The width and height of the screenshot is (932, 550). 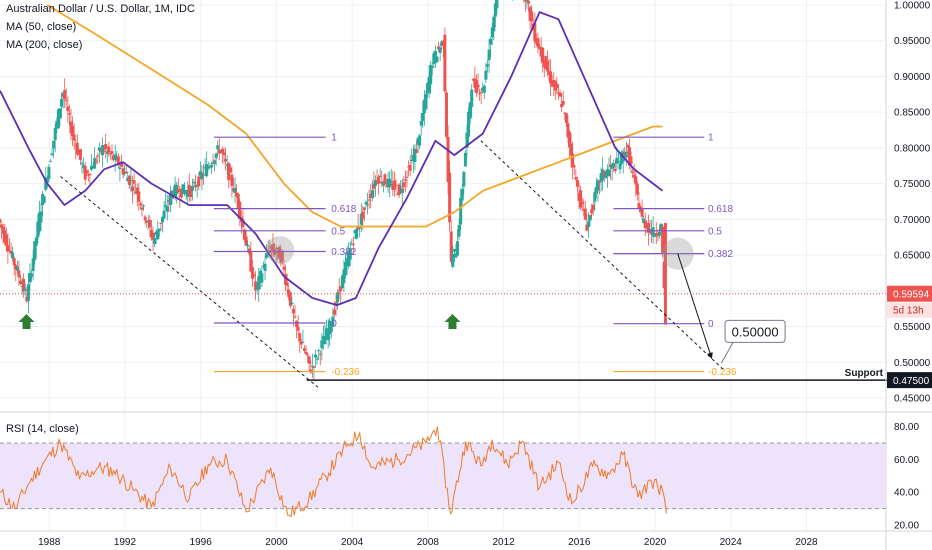 I want to click on price-tick-label: 0.45000, so click(x=912, y=399).